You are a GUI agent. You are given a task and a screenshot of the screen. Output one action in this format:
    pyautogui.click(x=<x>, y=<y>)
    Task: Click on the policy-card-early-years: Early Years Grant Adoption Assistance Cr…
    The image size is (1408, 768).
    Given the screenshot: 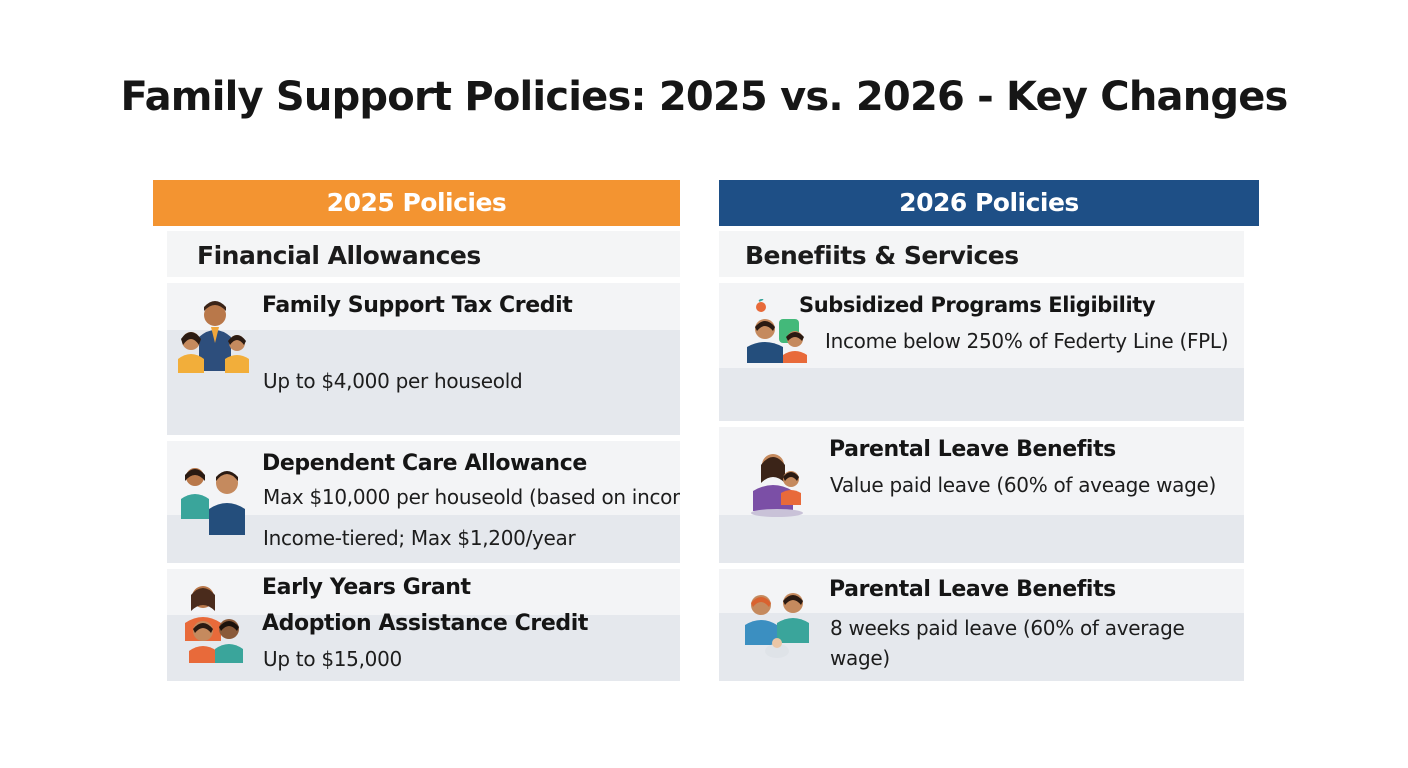 What is the action you would take?
    pyautogui.click(x=423, y=625)
    